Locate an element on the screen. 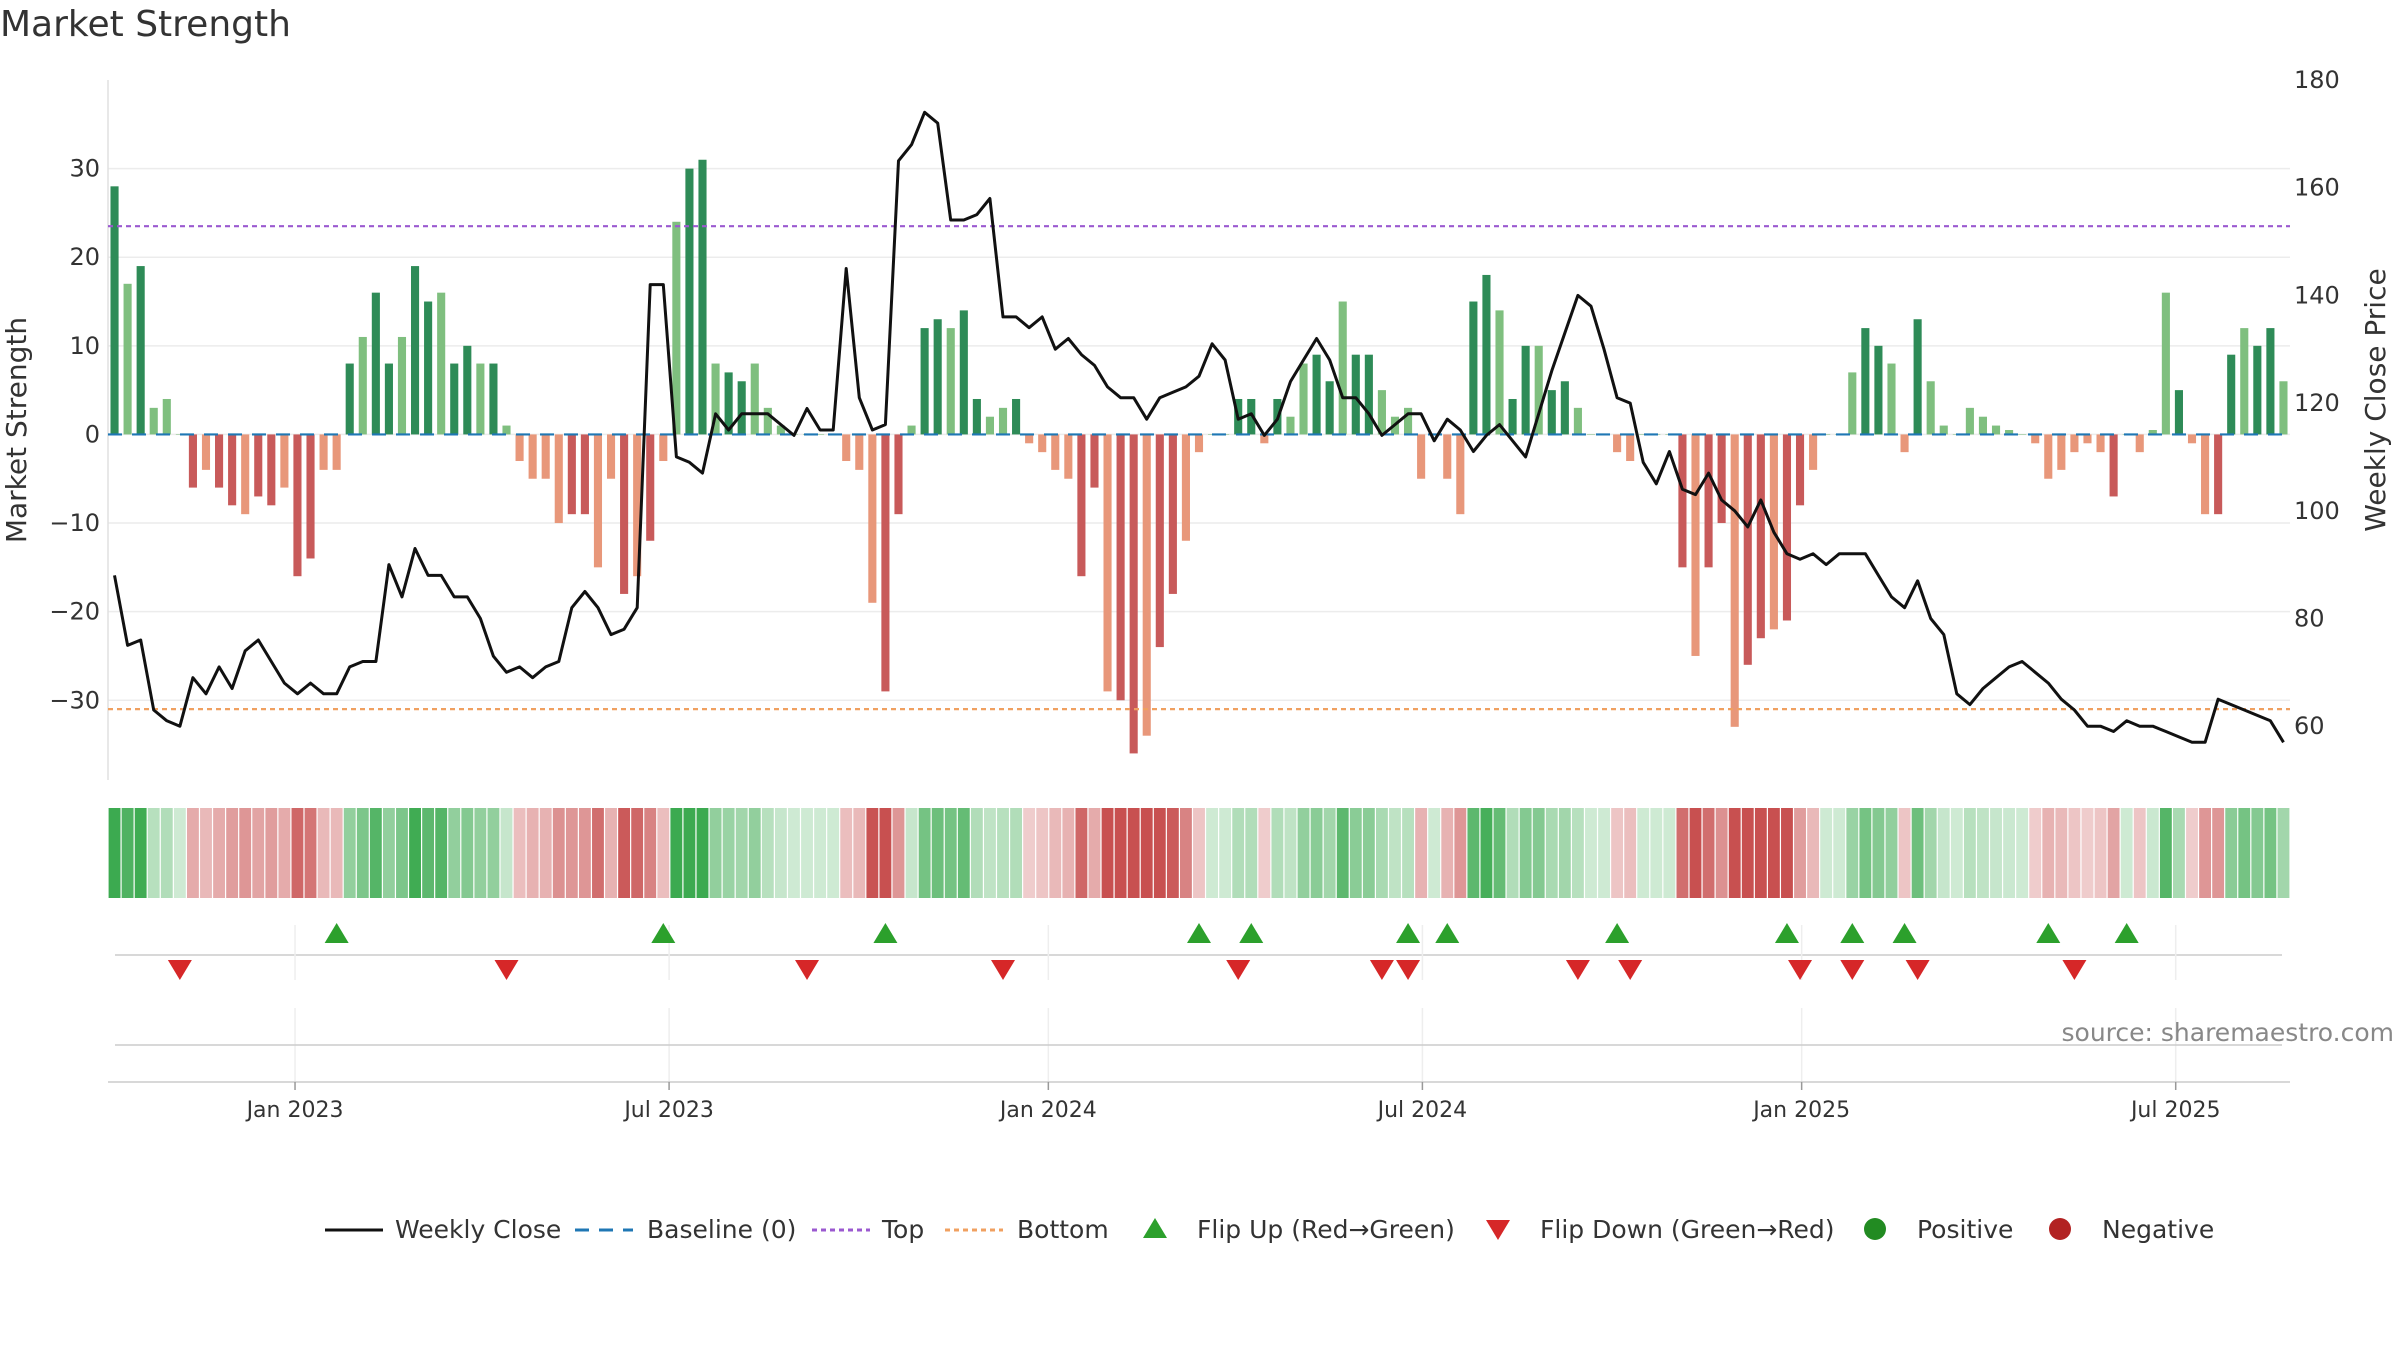 The height and width of the screenshot is (1350, 2400). x-tick-label: Jan 2023 is located at coordinates (294, 1110).